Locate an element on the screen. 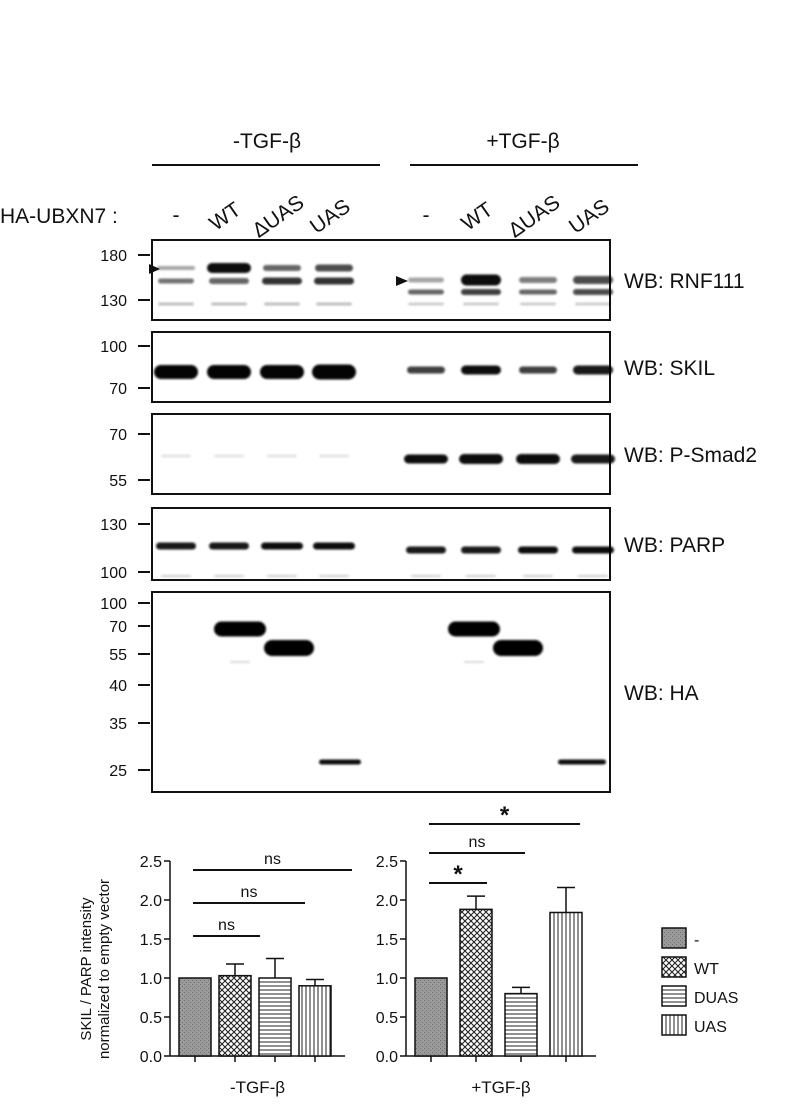 The width and height of the screenshot is (797, 1118). blot-panel: 100 70 55 40 35 25 WB: HA is located at coordinates (399, 692).